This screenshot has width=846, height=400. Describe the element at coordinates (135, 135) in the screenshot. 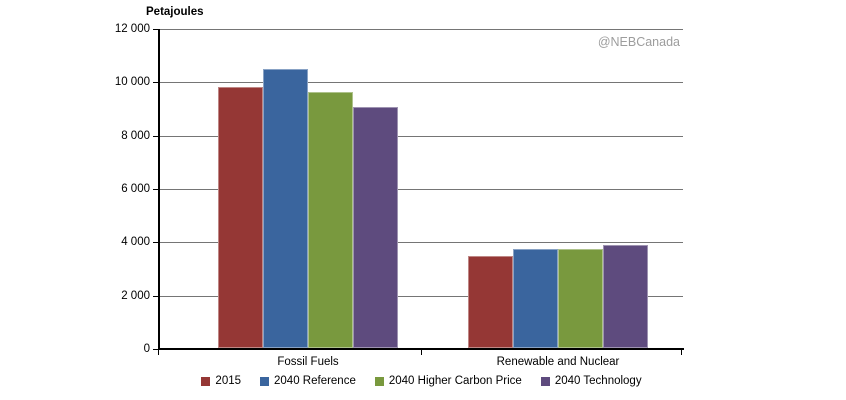

I see `y-axis-tick-label: 8 000` at that location.